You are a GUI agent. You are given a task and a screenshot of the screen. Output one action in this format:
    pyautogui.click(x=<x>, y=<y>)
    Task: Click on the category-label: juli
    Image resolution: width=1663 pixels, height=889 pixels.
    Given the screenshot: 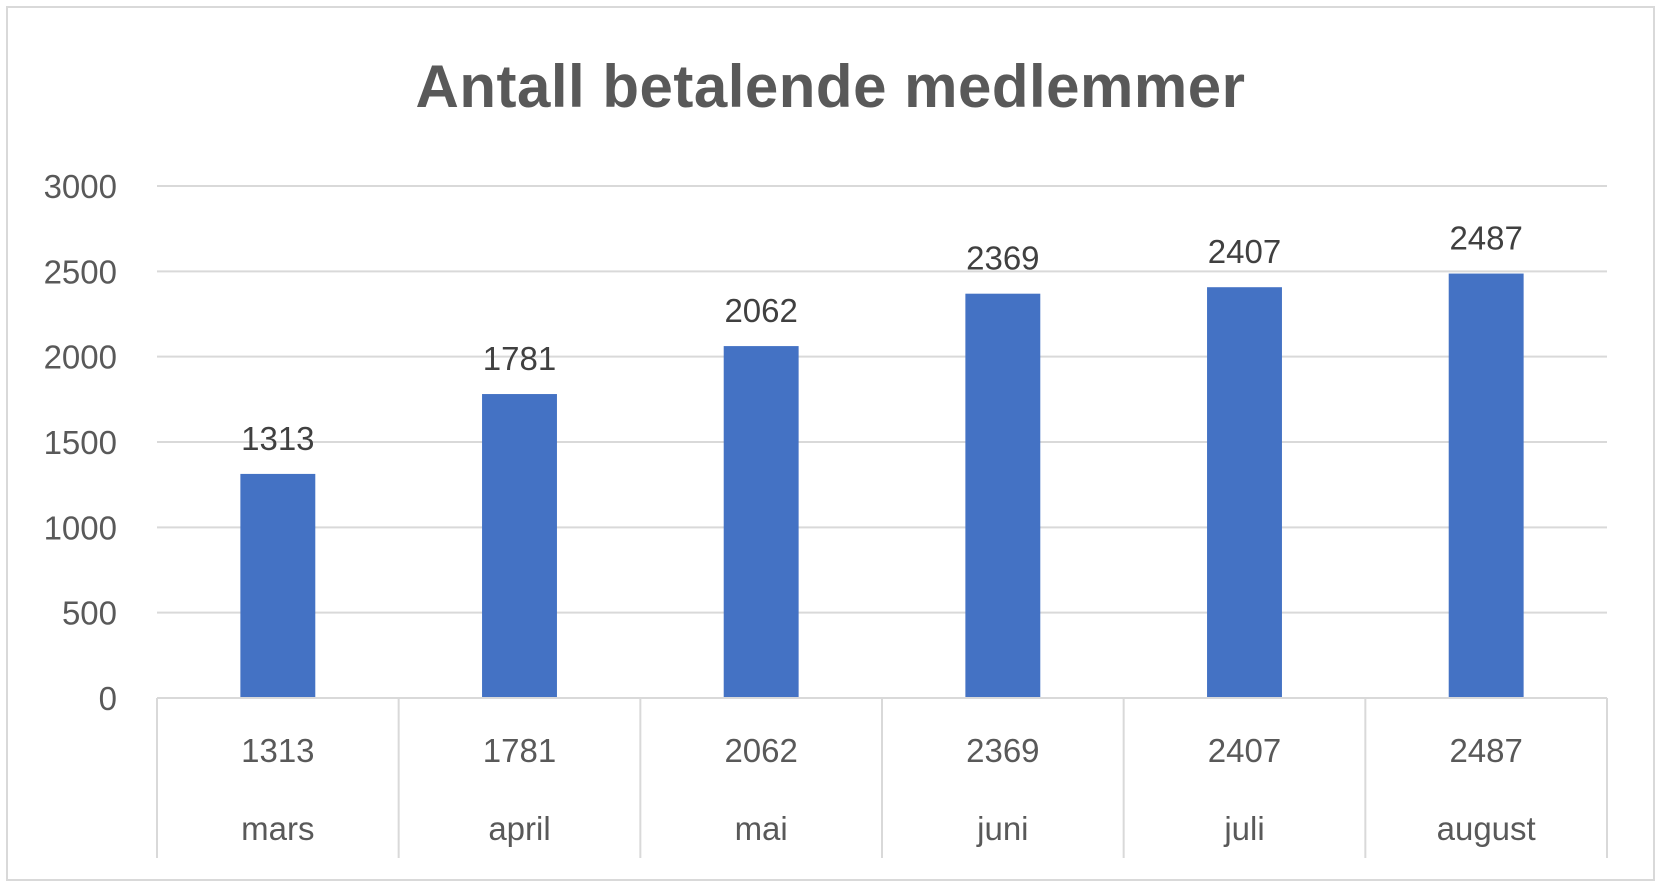 What is the action you would take?
    pyautogui.click(x=1243, y=828)
    